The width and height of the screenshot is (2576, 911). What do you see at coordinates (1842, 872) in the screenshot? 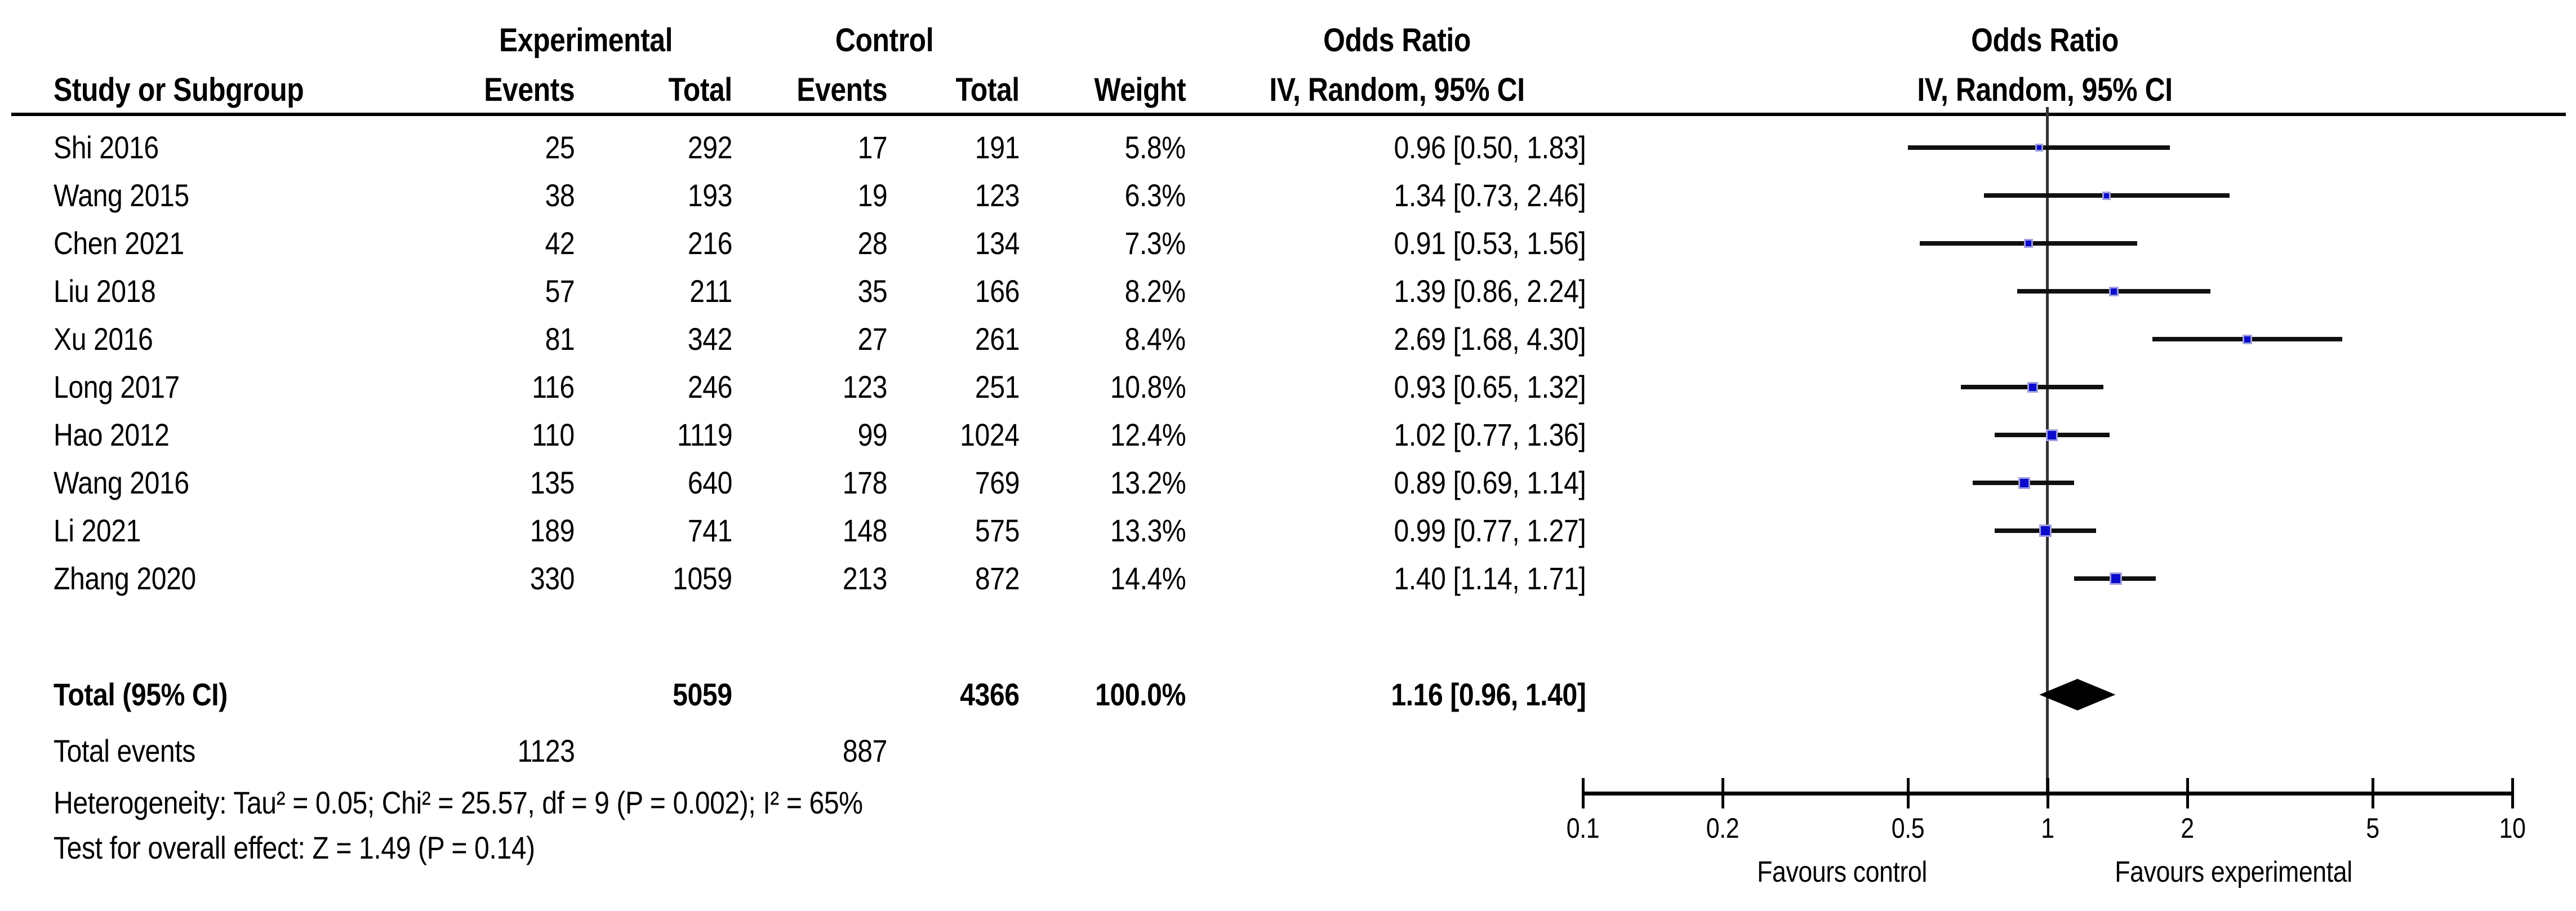
I see `favours-control-label: Favours control` at bounding box center [1842, 872].